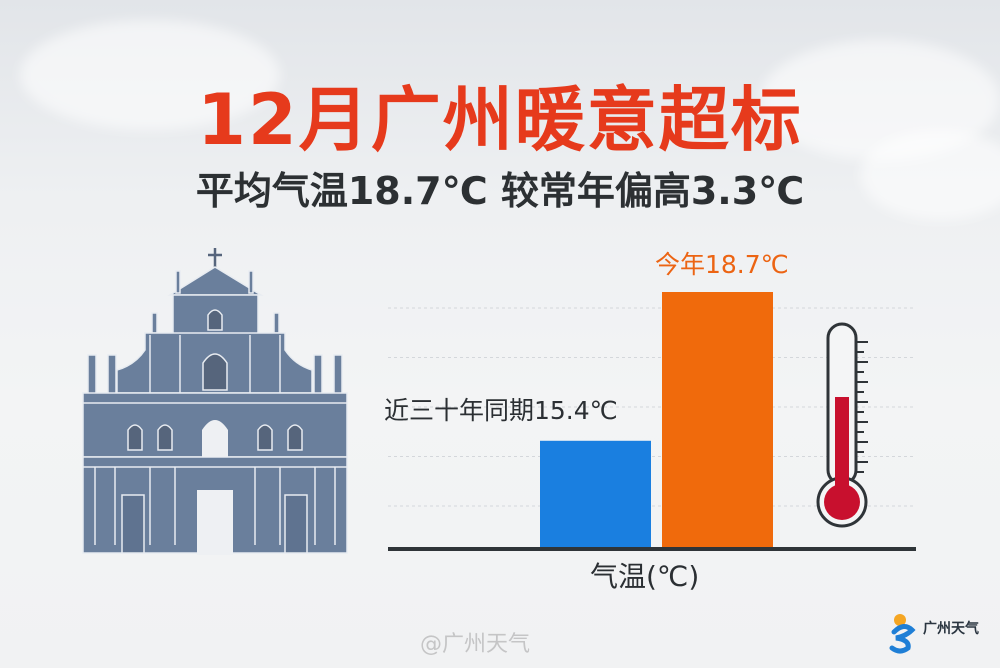 The width and height of the screenshot is (1000, 668). I want to click on page-subtitle: 平均气温18.7℃ 较常年偏高3.3℃, so click(500, 191).